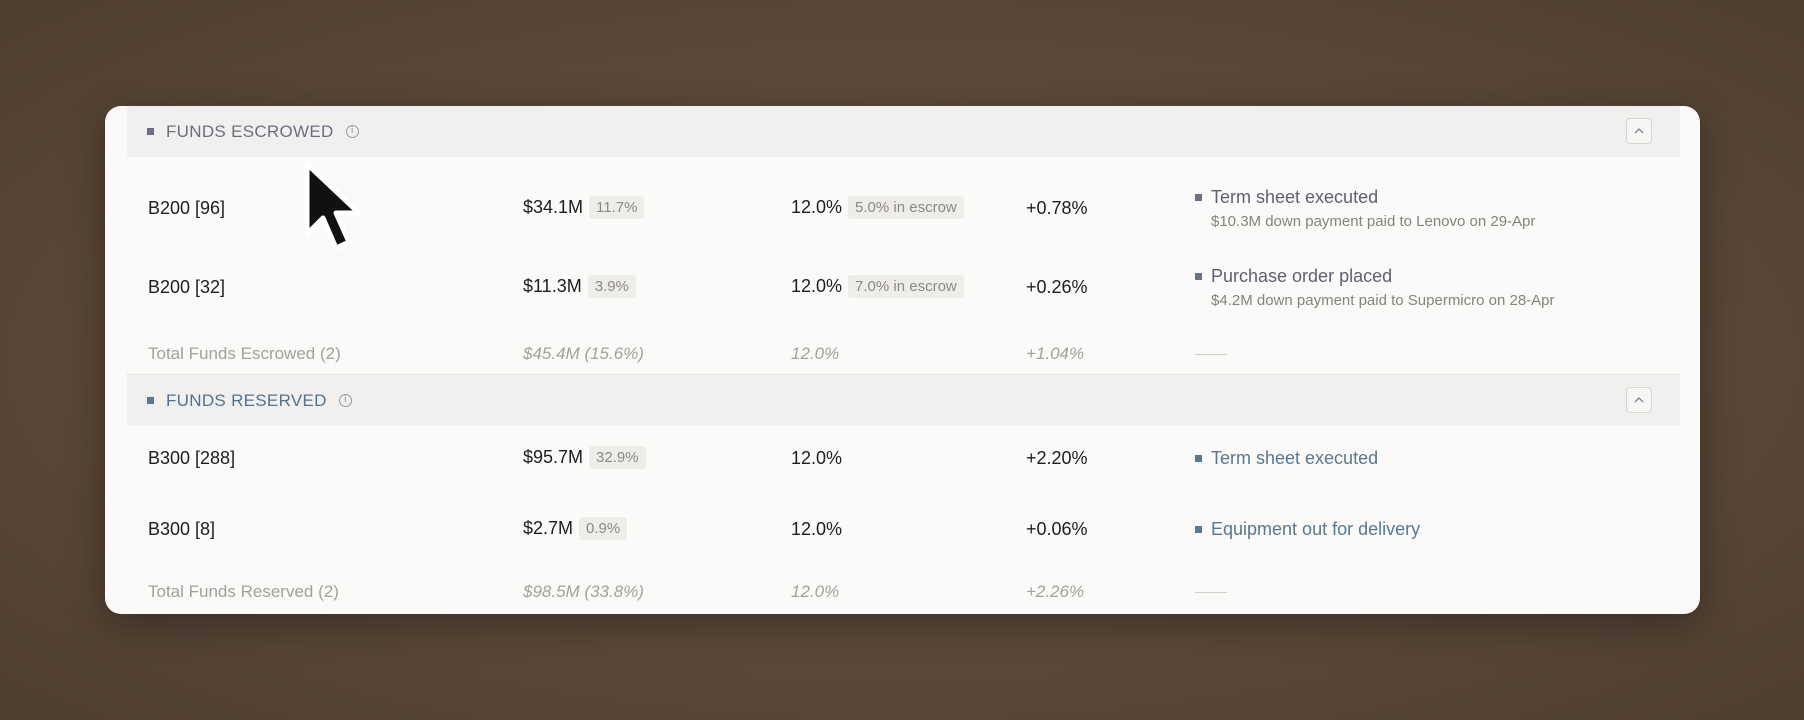 The image size is (1804, 720). I want to click on total-amount-cell: $45.4M (15.6%), so click(583, 354).